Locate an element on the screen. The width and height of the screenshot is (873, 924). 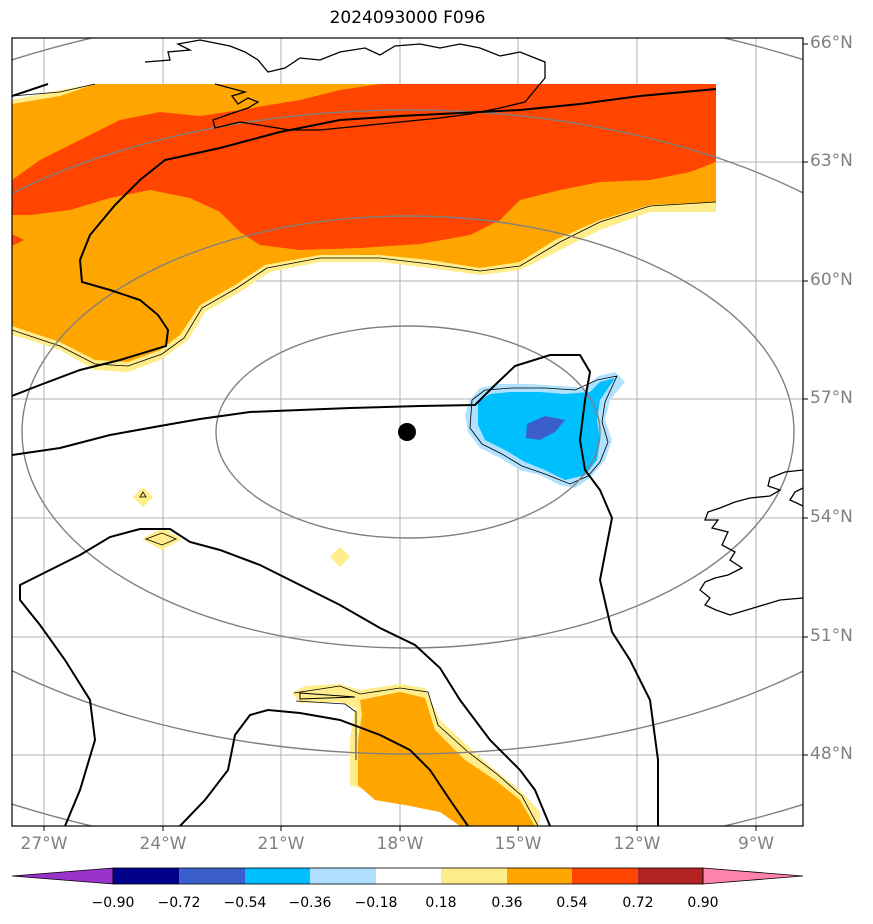
colorbar-tick-label: −0.72 is located at coordinates (179, 903).